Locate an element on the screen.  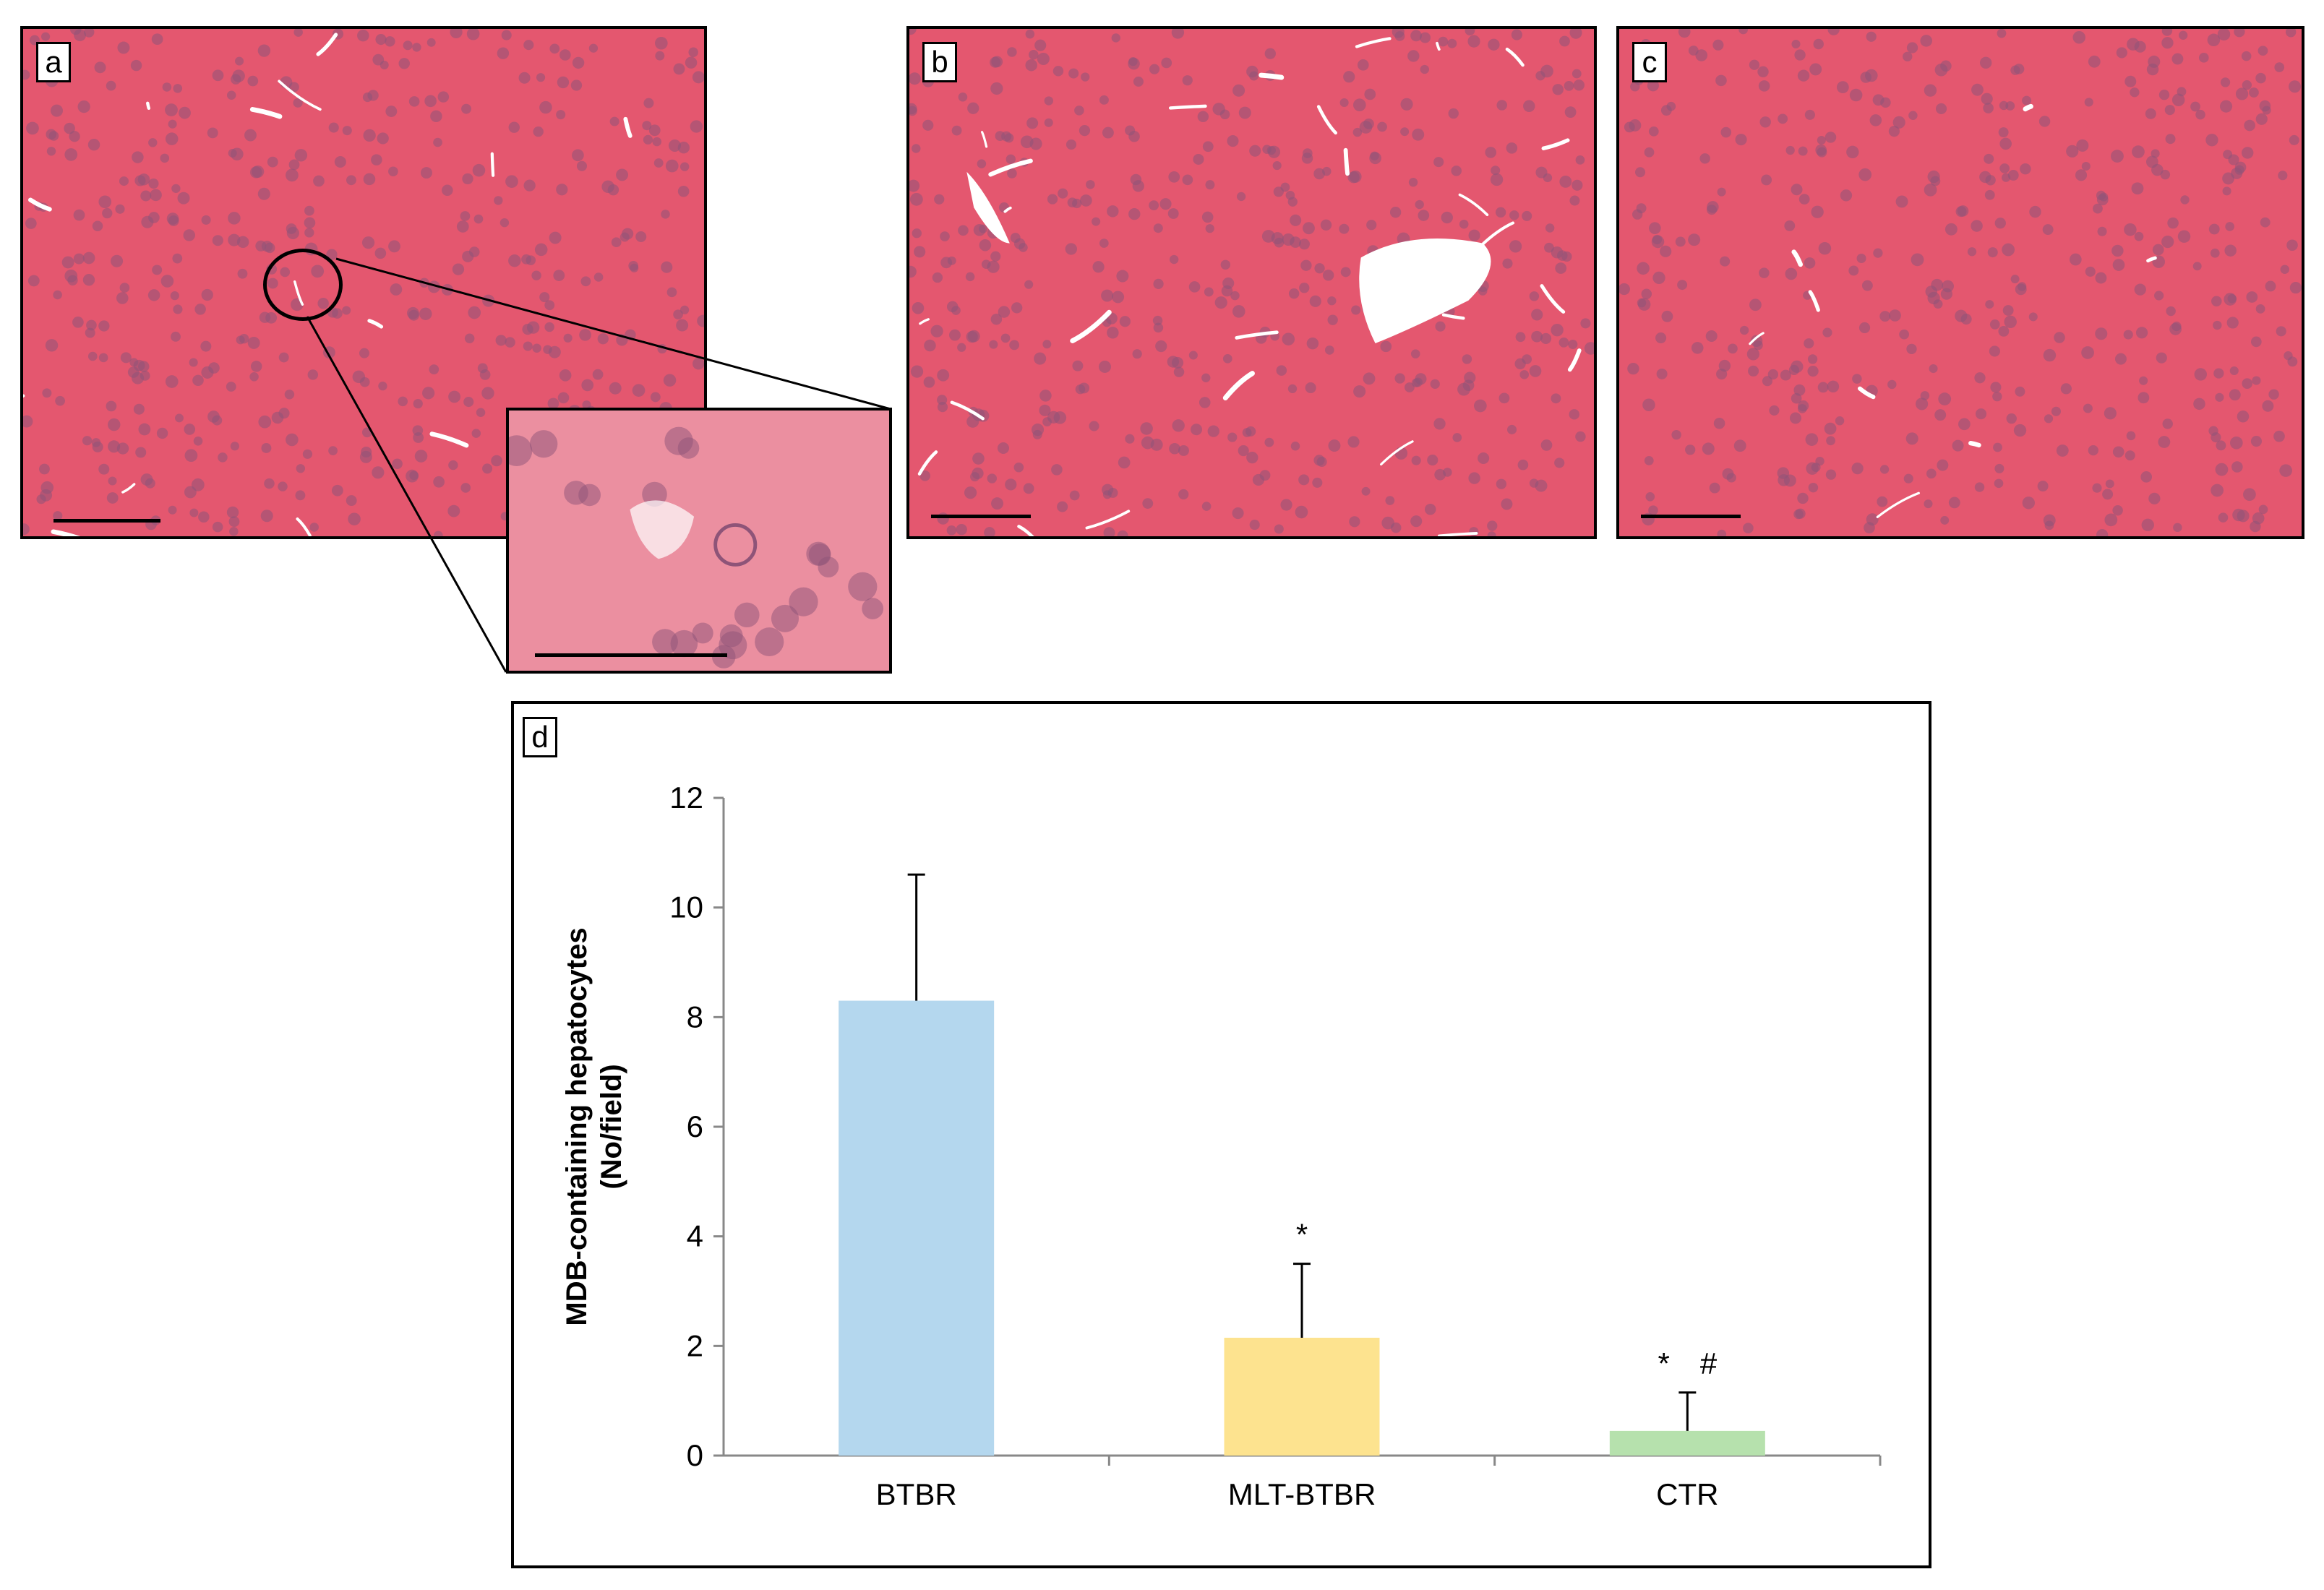
bar-mlt-btbr is located at coordinates (1302, 1396).